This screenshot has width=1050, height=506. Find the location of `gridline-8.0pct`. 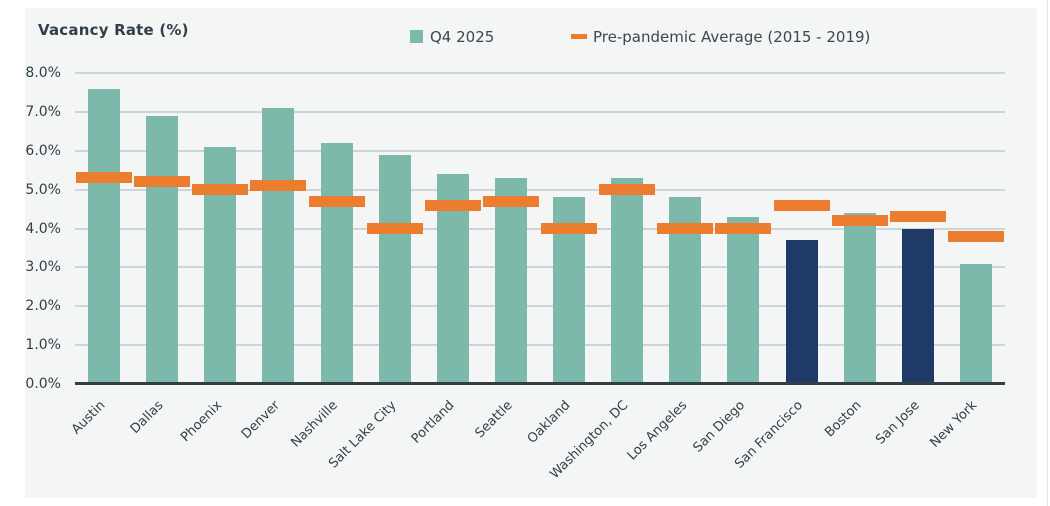

gridline-8.0pct is located at coordinates (540, 73).